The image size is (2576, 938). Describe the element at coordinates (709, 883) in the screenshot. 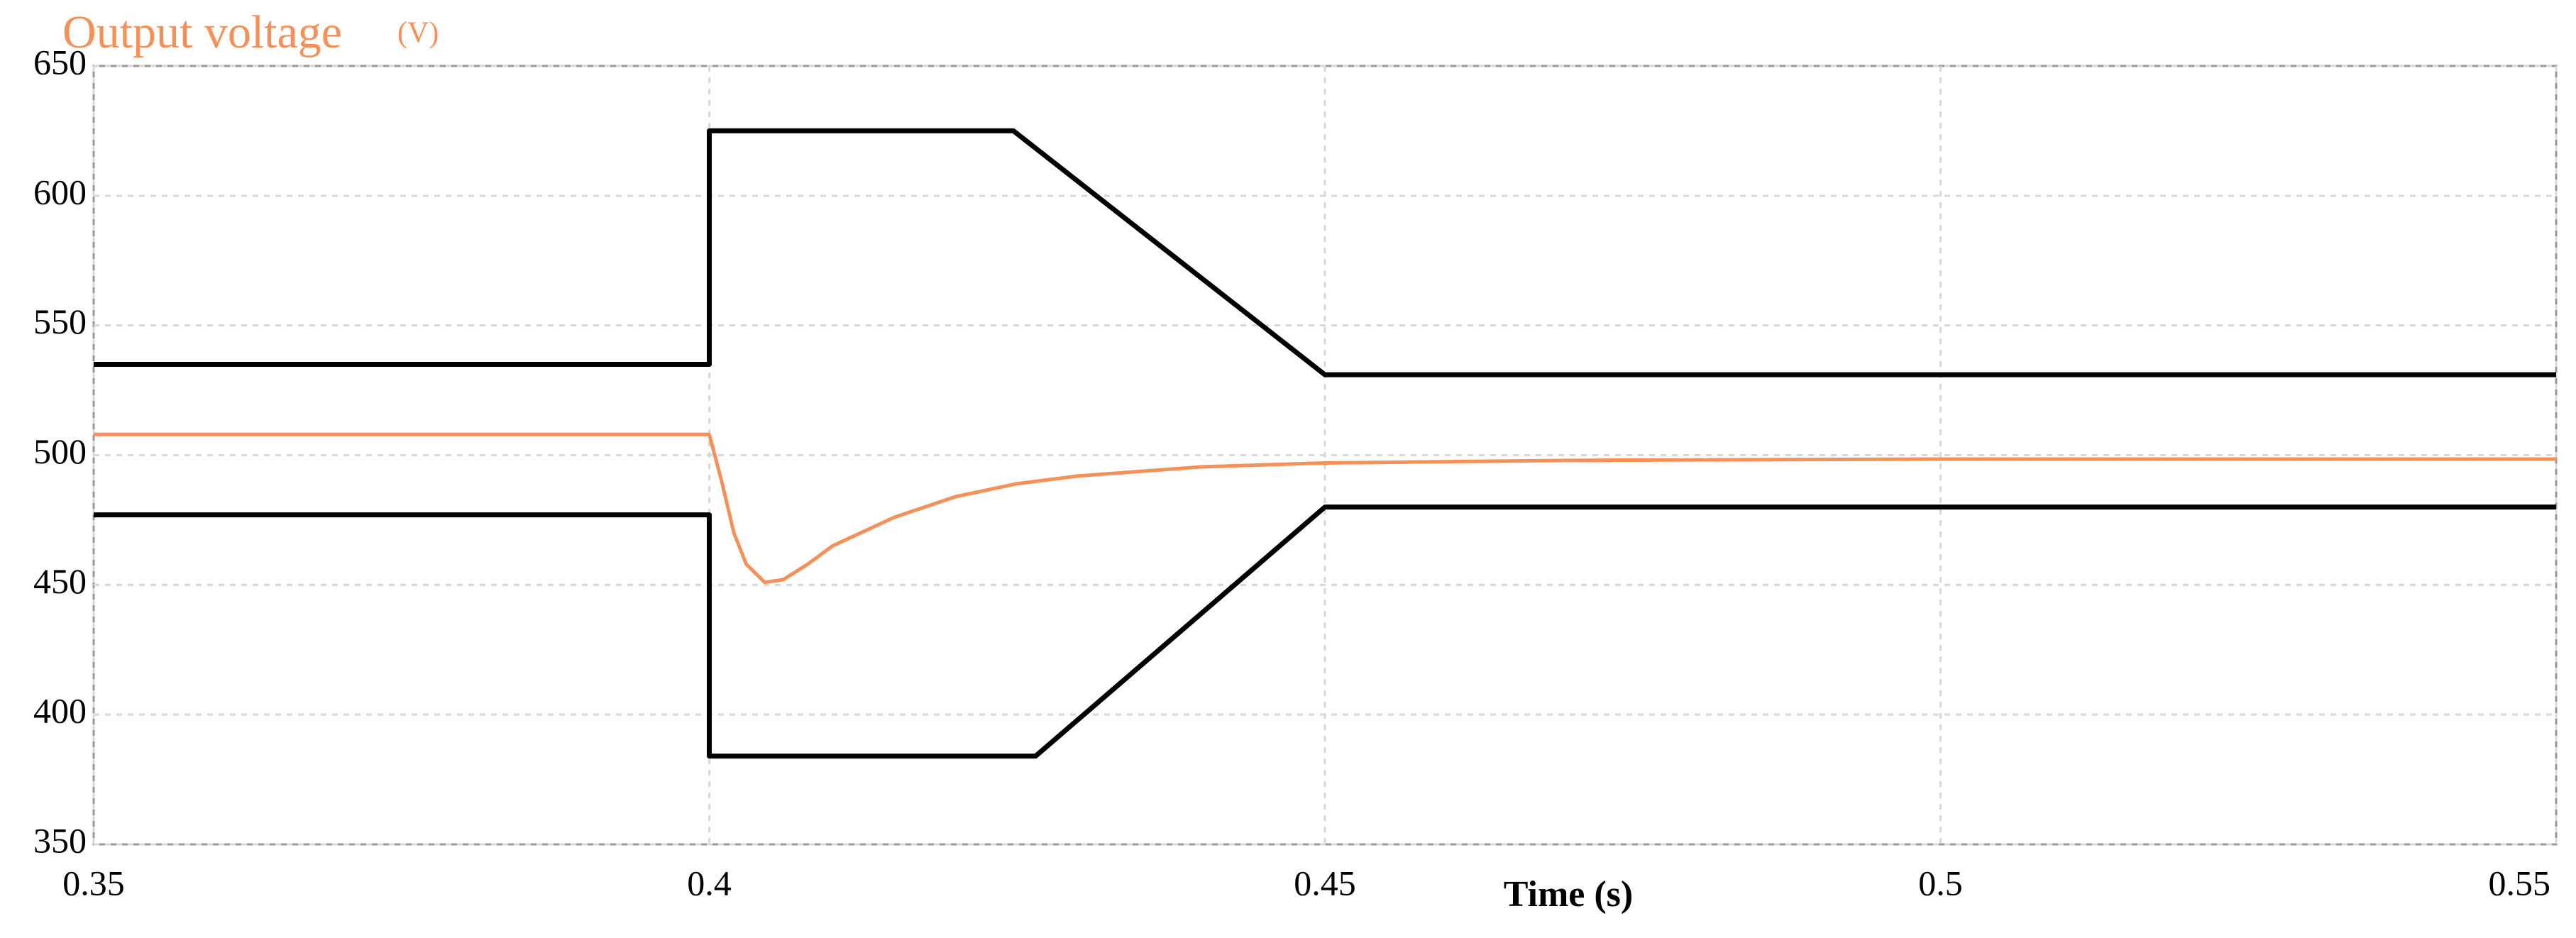

I see `x-tick-label: 0.4` at that location.